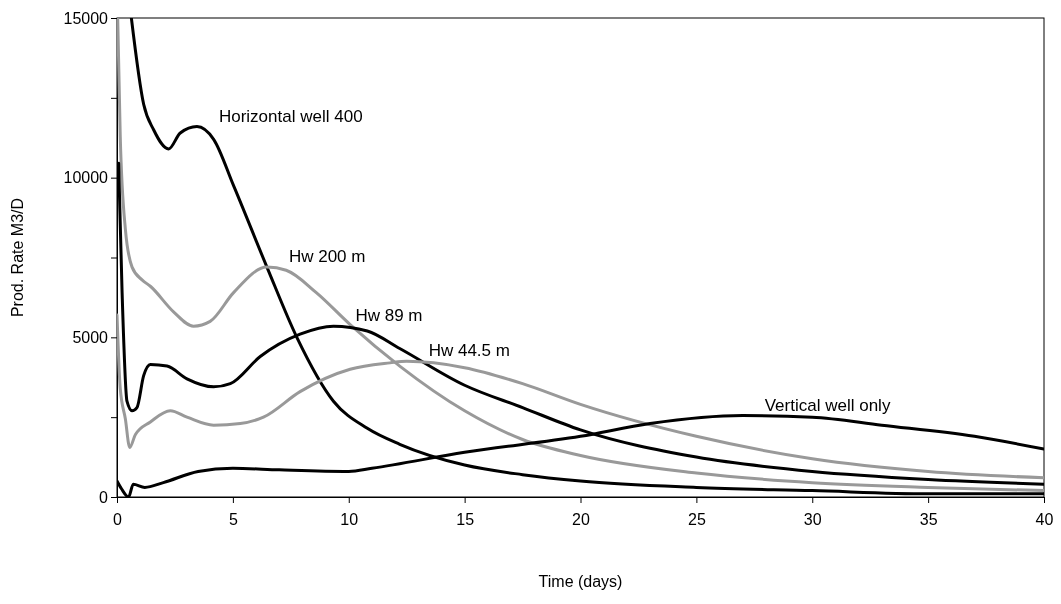  I want to click on x-tick-label: 35, so click(928, 520).